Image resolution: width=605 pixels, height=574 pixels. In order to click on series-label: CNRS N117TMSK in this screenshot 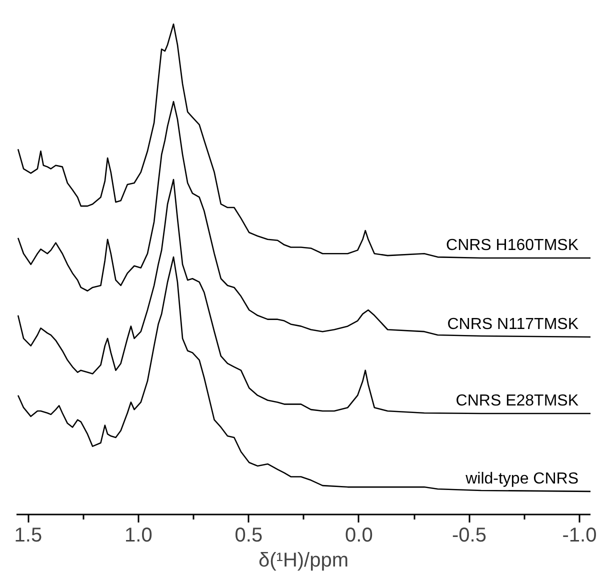, I will do `click(513, 324)`.